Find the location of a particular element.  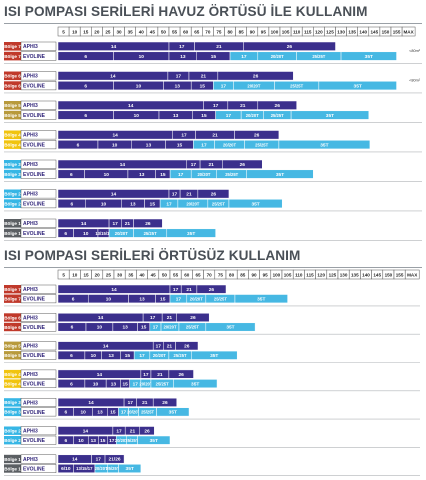

scale-tick-label: 30 is located at coordinates (119, 32).